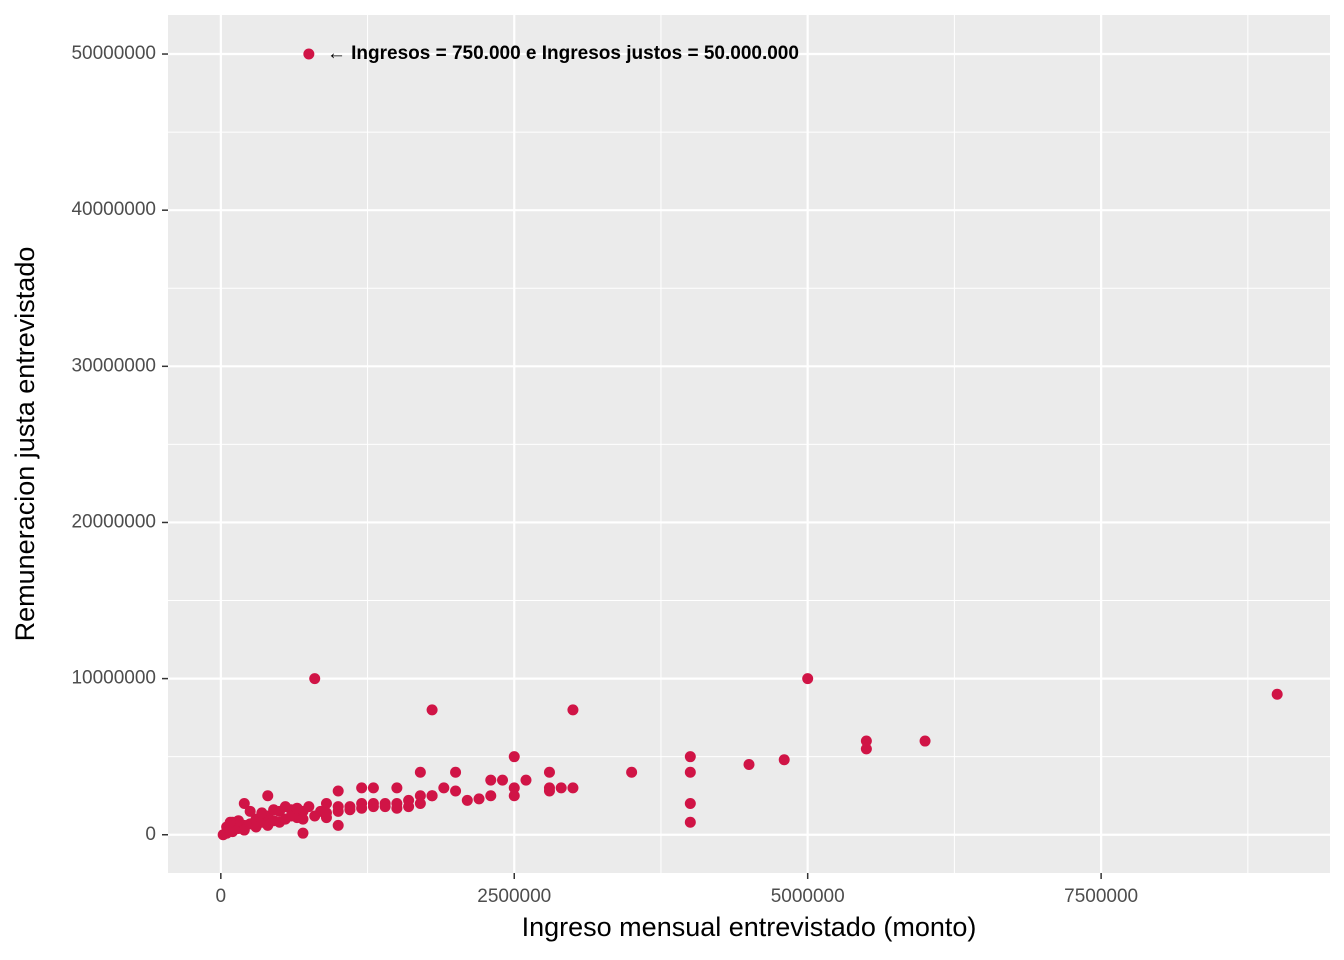  I want to click on x-tick-label: 5000000, so click(808, 896).